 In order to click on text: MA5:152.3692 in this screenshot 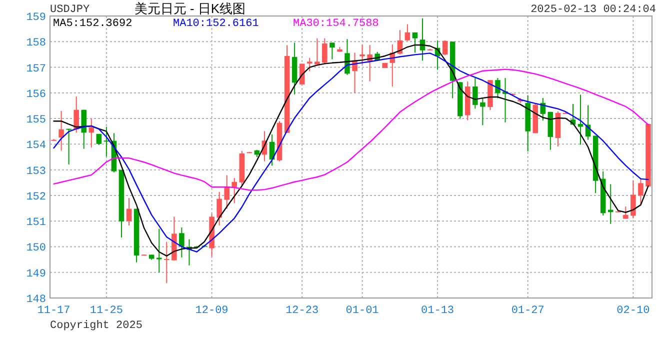, I will do `click(92, 24)`.